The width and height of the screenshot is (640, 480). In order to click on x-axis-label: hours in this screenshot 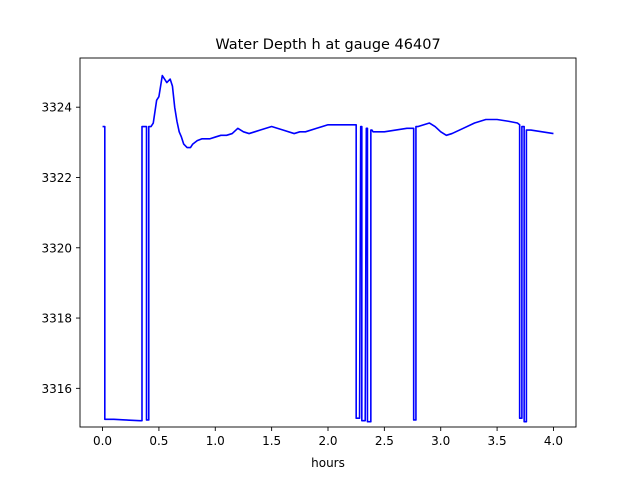, I will do `click(328, 463)`.